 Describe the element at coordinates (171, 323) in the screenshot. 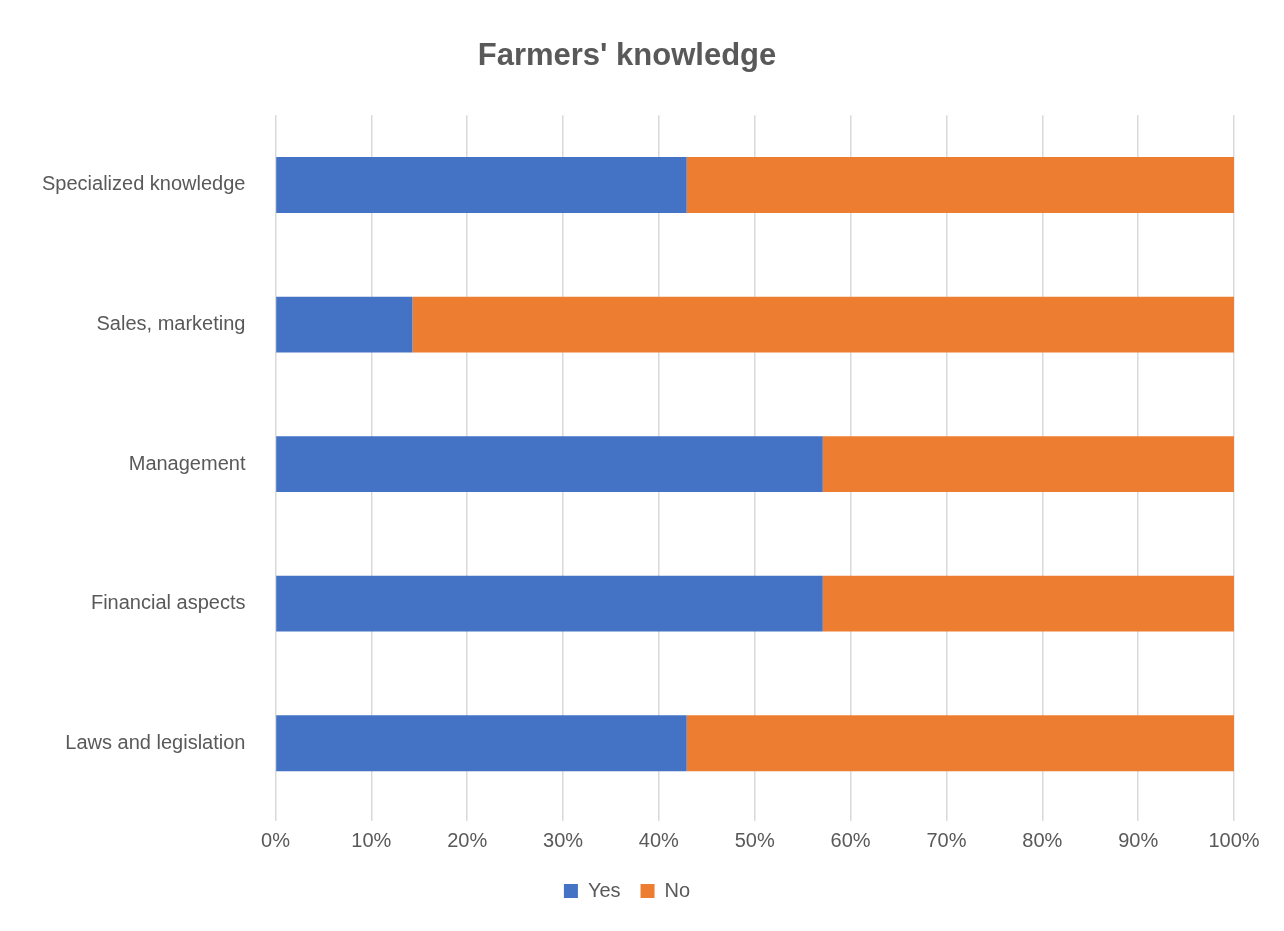

I see `y-tick-label: Sales, marketing` at that location.